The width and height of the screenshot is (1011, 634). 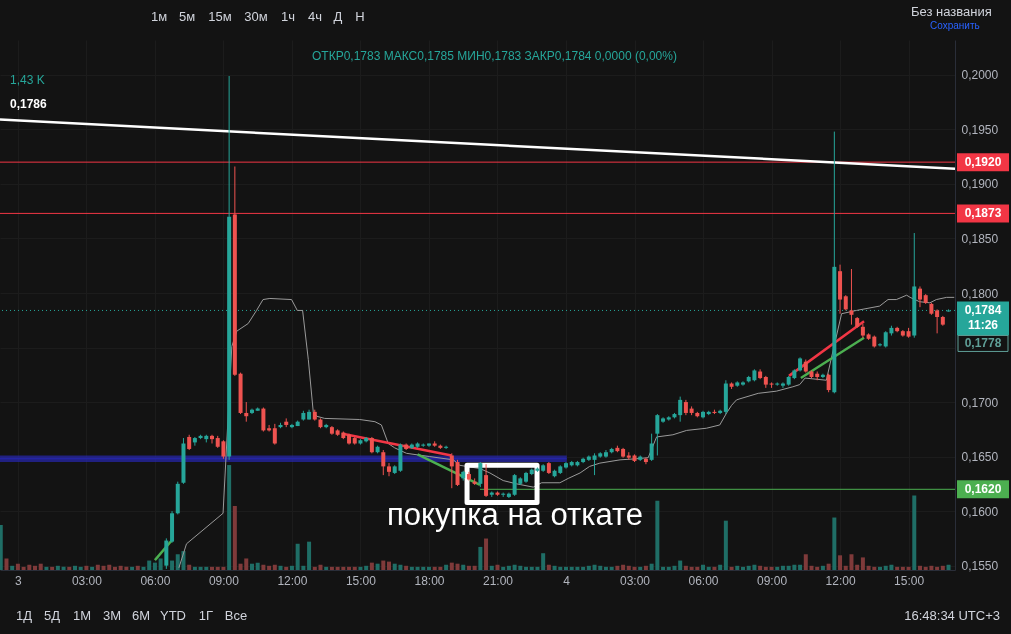 What do you see at coordinates (840, 580) in the screenshot?
I see `x-tick-label: 12:00` at bounding box center [840, 580].